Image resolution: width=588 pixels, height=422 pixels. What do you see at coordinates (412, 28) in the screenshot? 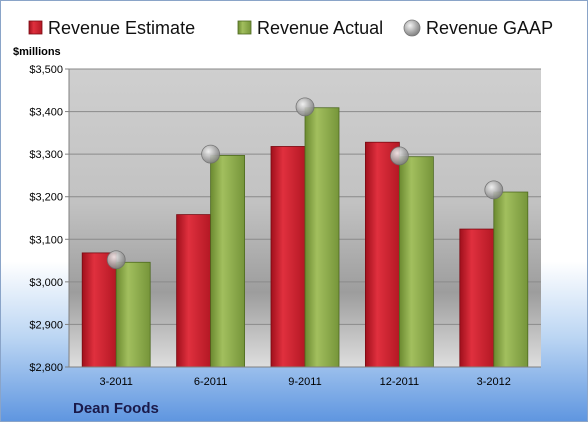
I see `legend-marker-gaap` at bounding box center [412, 28].